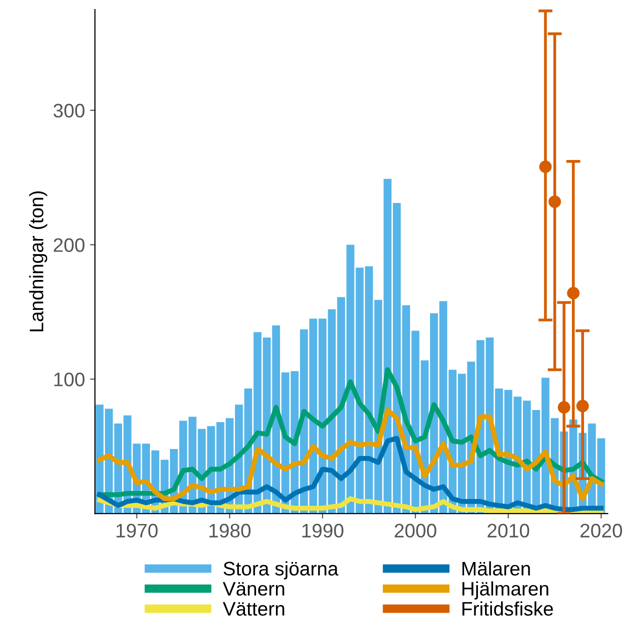 This screenshot has width=633, height=634. Describe the element at coordinates (507, 608) in the screenshot. I see `legend-label: Fritidsfiske` at that location.